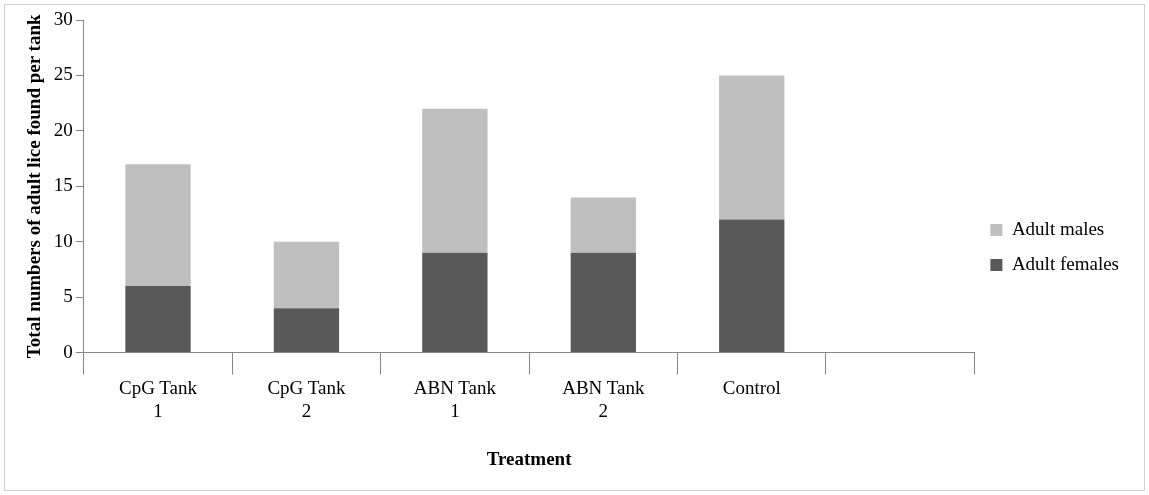 The height and width of the screenshot is (495, 1149). What do you see at coordinates (603, 398) in the screenshot?
I see `x-tick-label: ABN Tank 2` at bounding box center [603, 398].